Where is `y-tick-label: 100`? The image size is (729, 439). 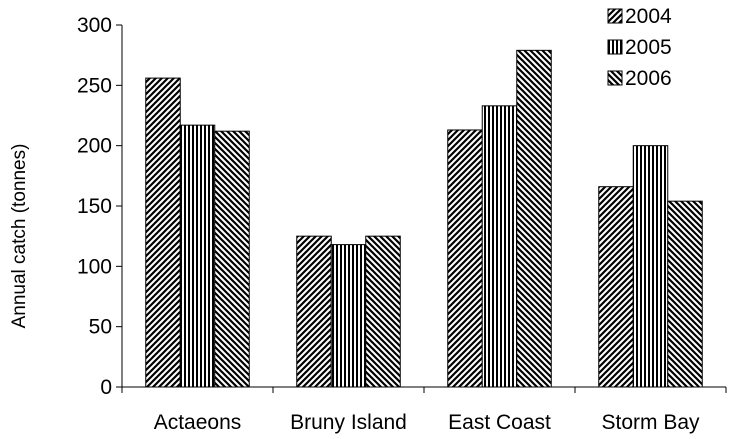
y-tick-label: 100 is located at coordinates (94, 266).